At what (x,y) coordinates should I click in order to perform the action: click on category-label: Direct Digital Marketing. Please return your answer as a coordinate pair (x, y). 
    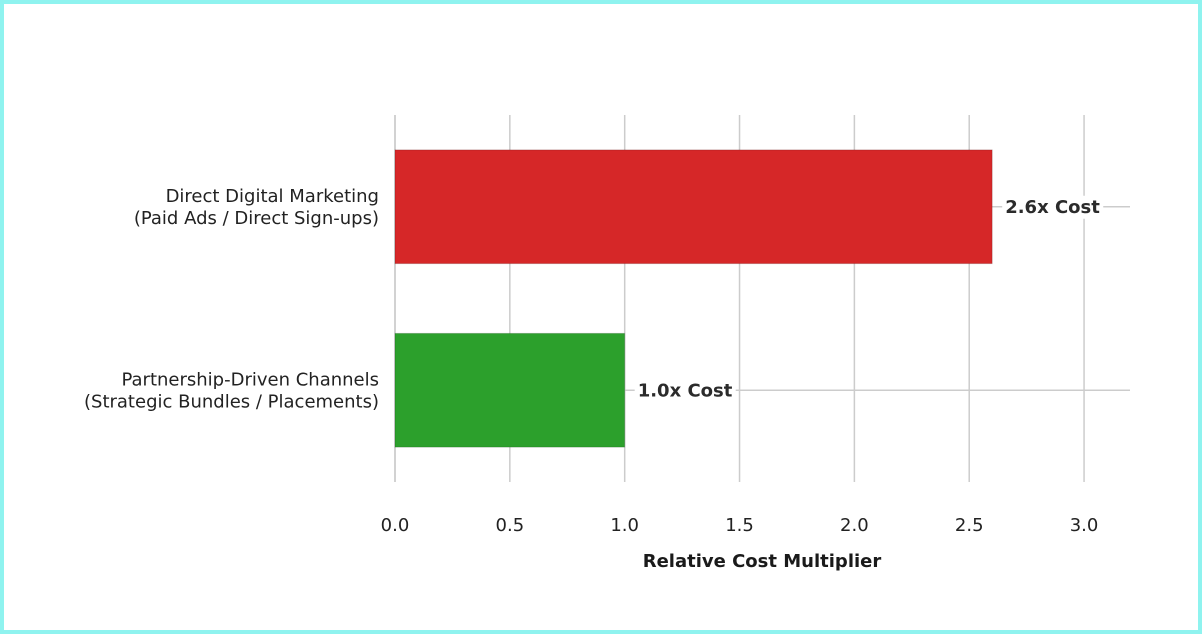
    Looking at the image, I should click on (272, 196).